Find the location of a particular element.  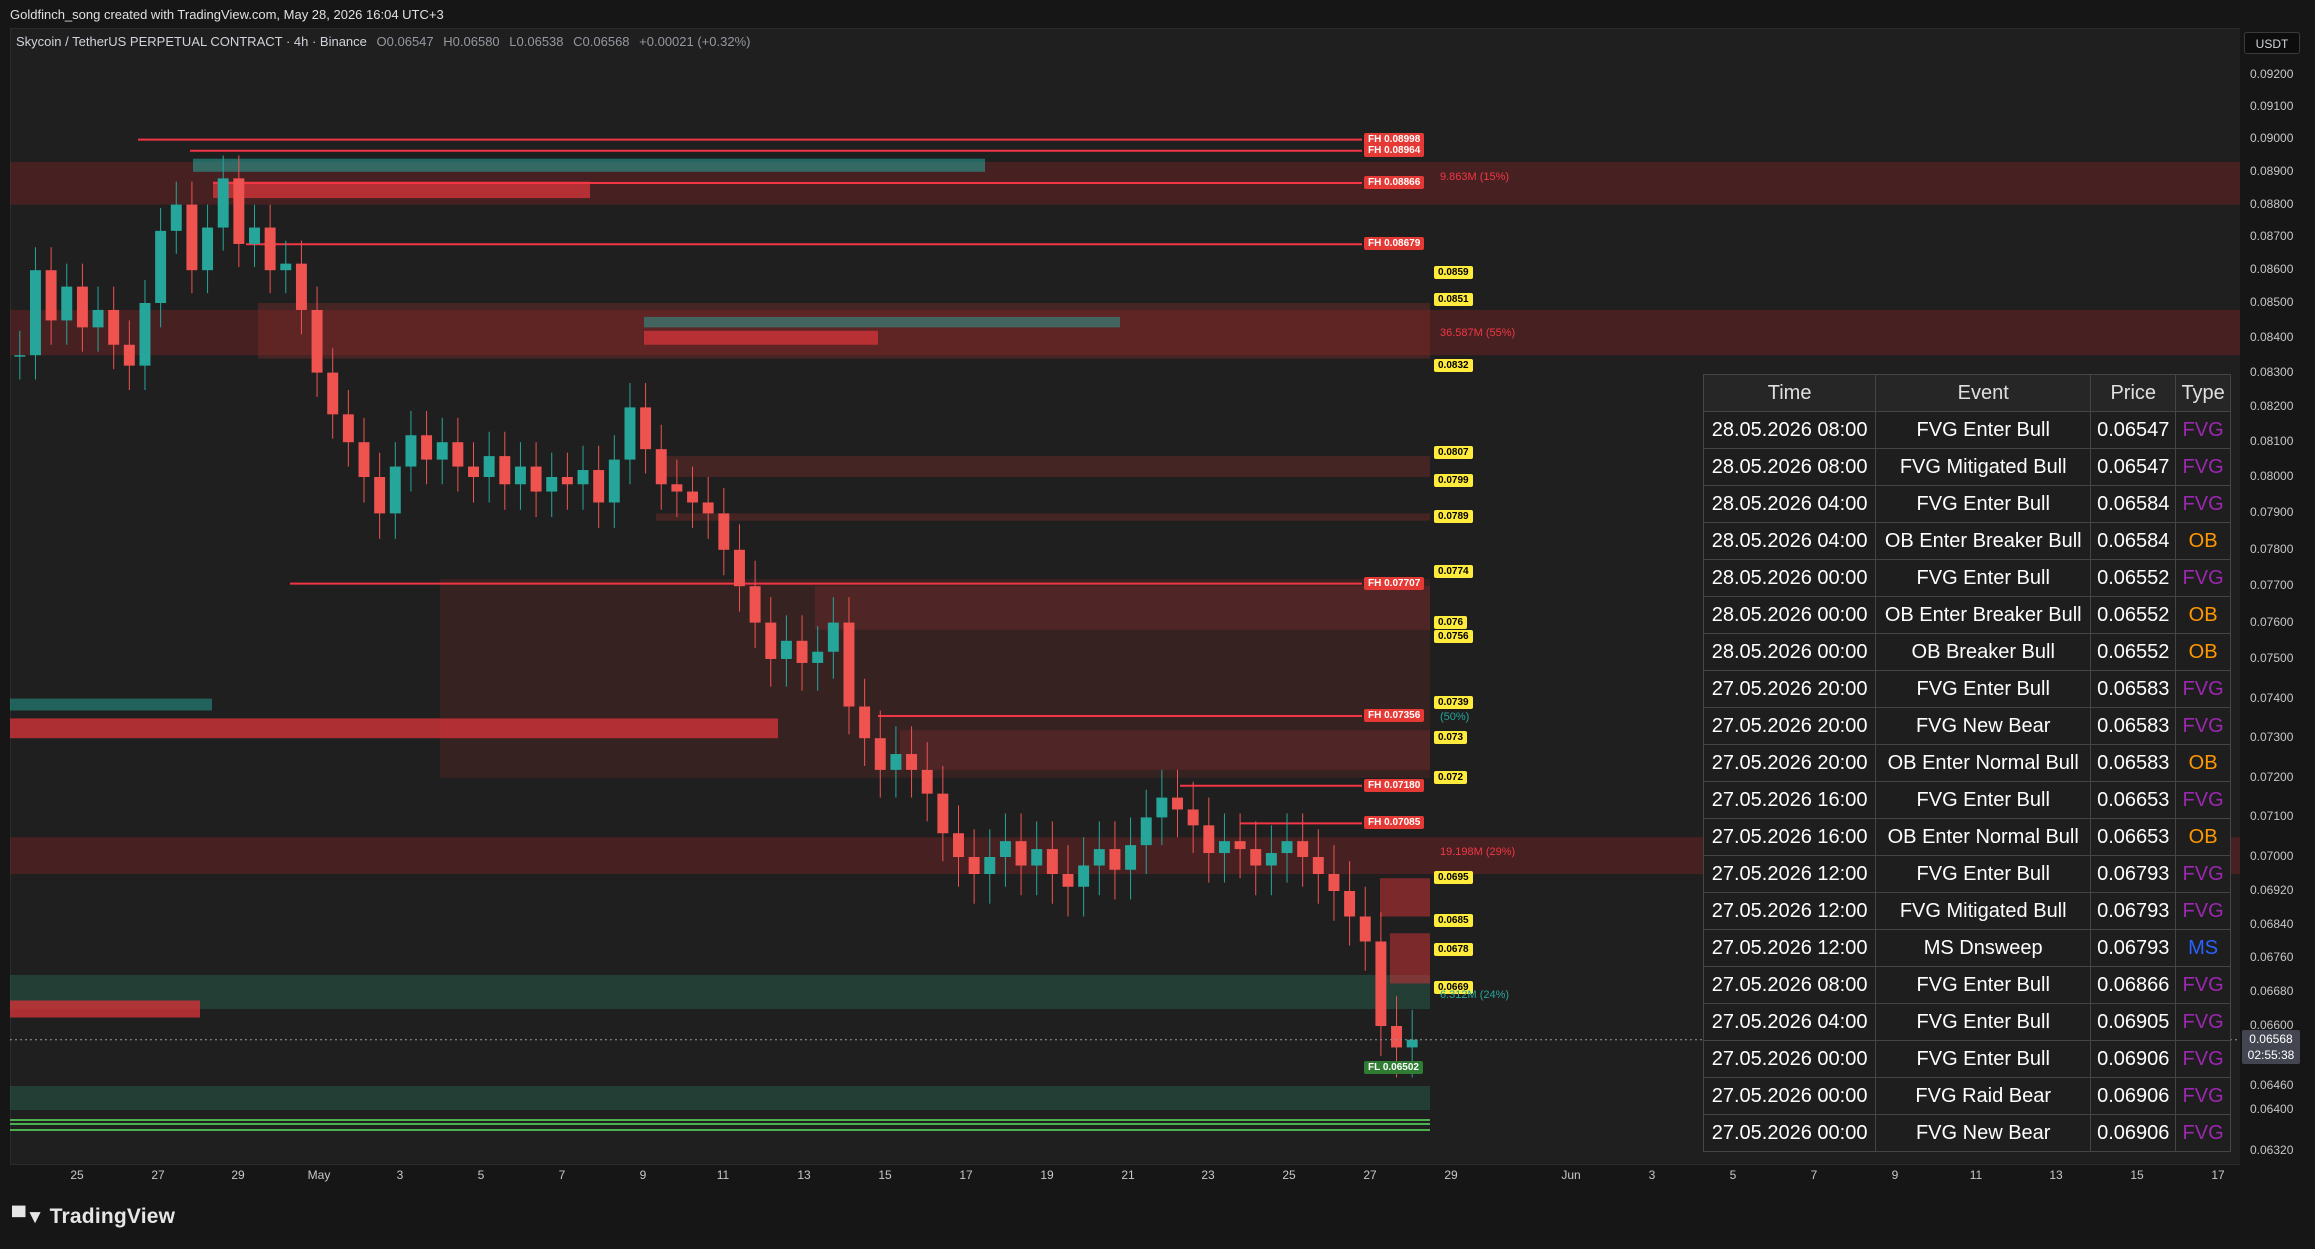

row-price: 0.06584 is located at coordinates (2133, 504).